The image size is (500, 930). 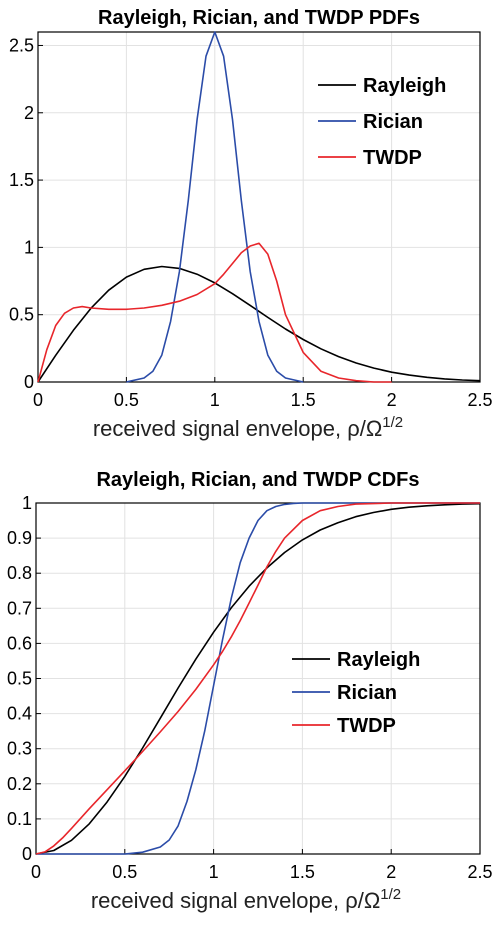 What do you see at coordinates (391, 872) in the screenshot?
I see `cdf-x-tick-label: 2` at bounding box center [391, 872].